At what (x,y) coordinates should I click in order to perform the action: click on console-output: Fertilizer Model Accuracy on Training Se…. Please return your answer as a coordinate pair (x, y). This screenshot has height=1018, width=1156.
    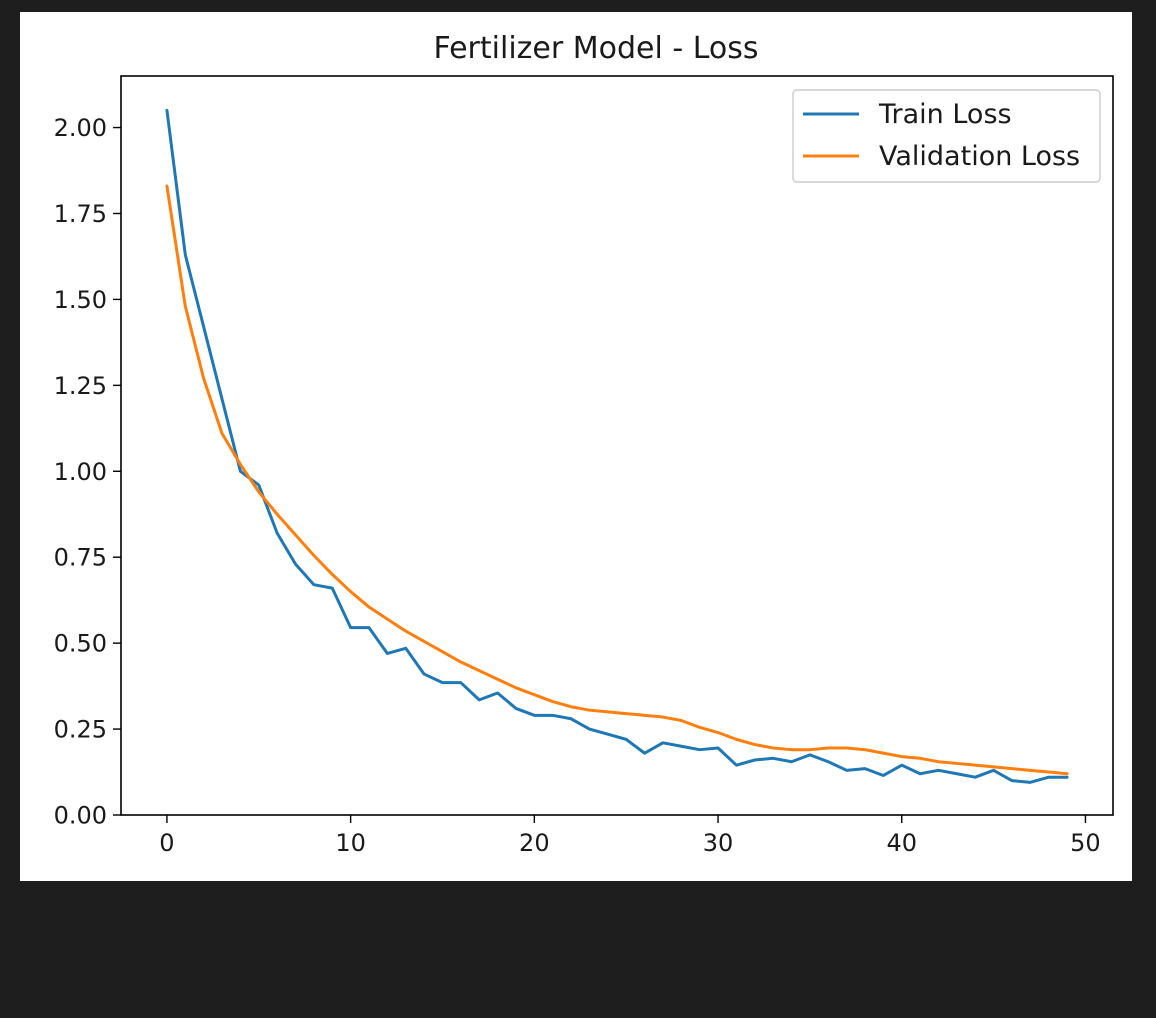
    Looking at the image, I should click on (575, 981).